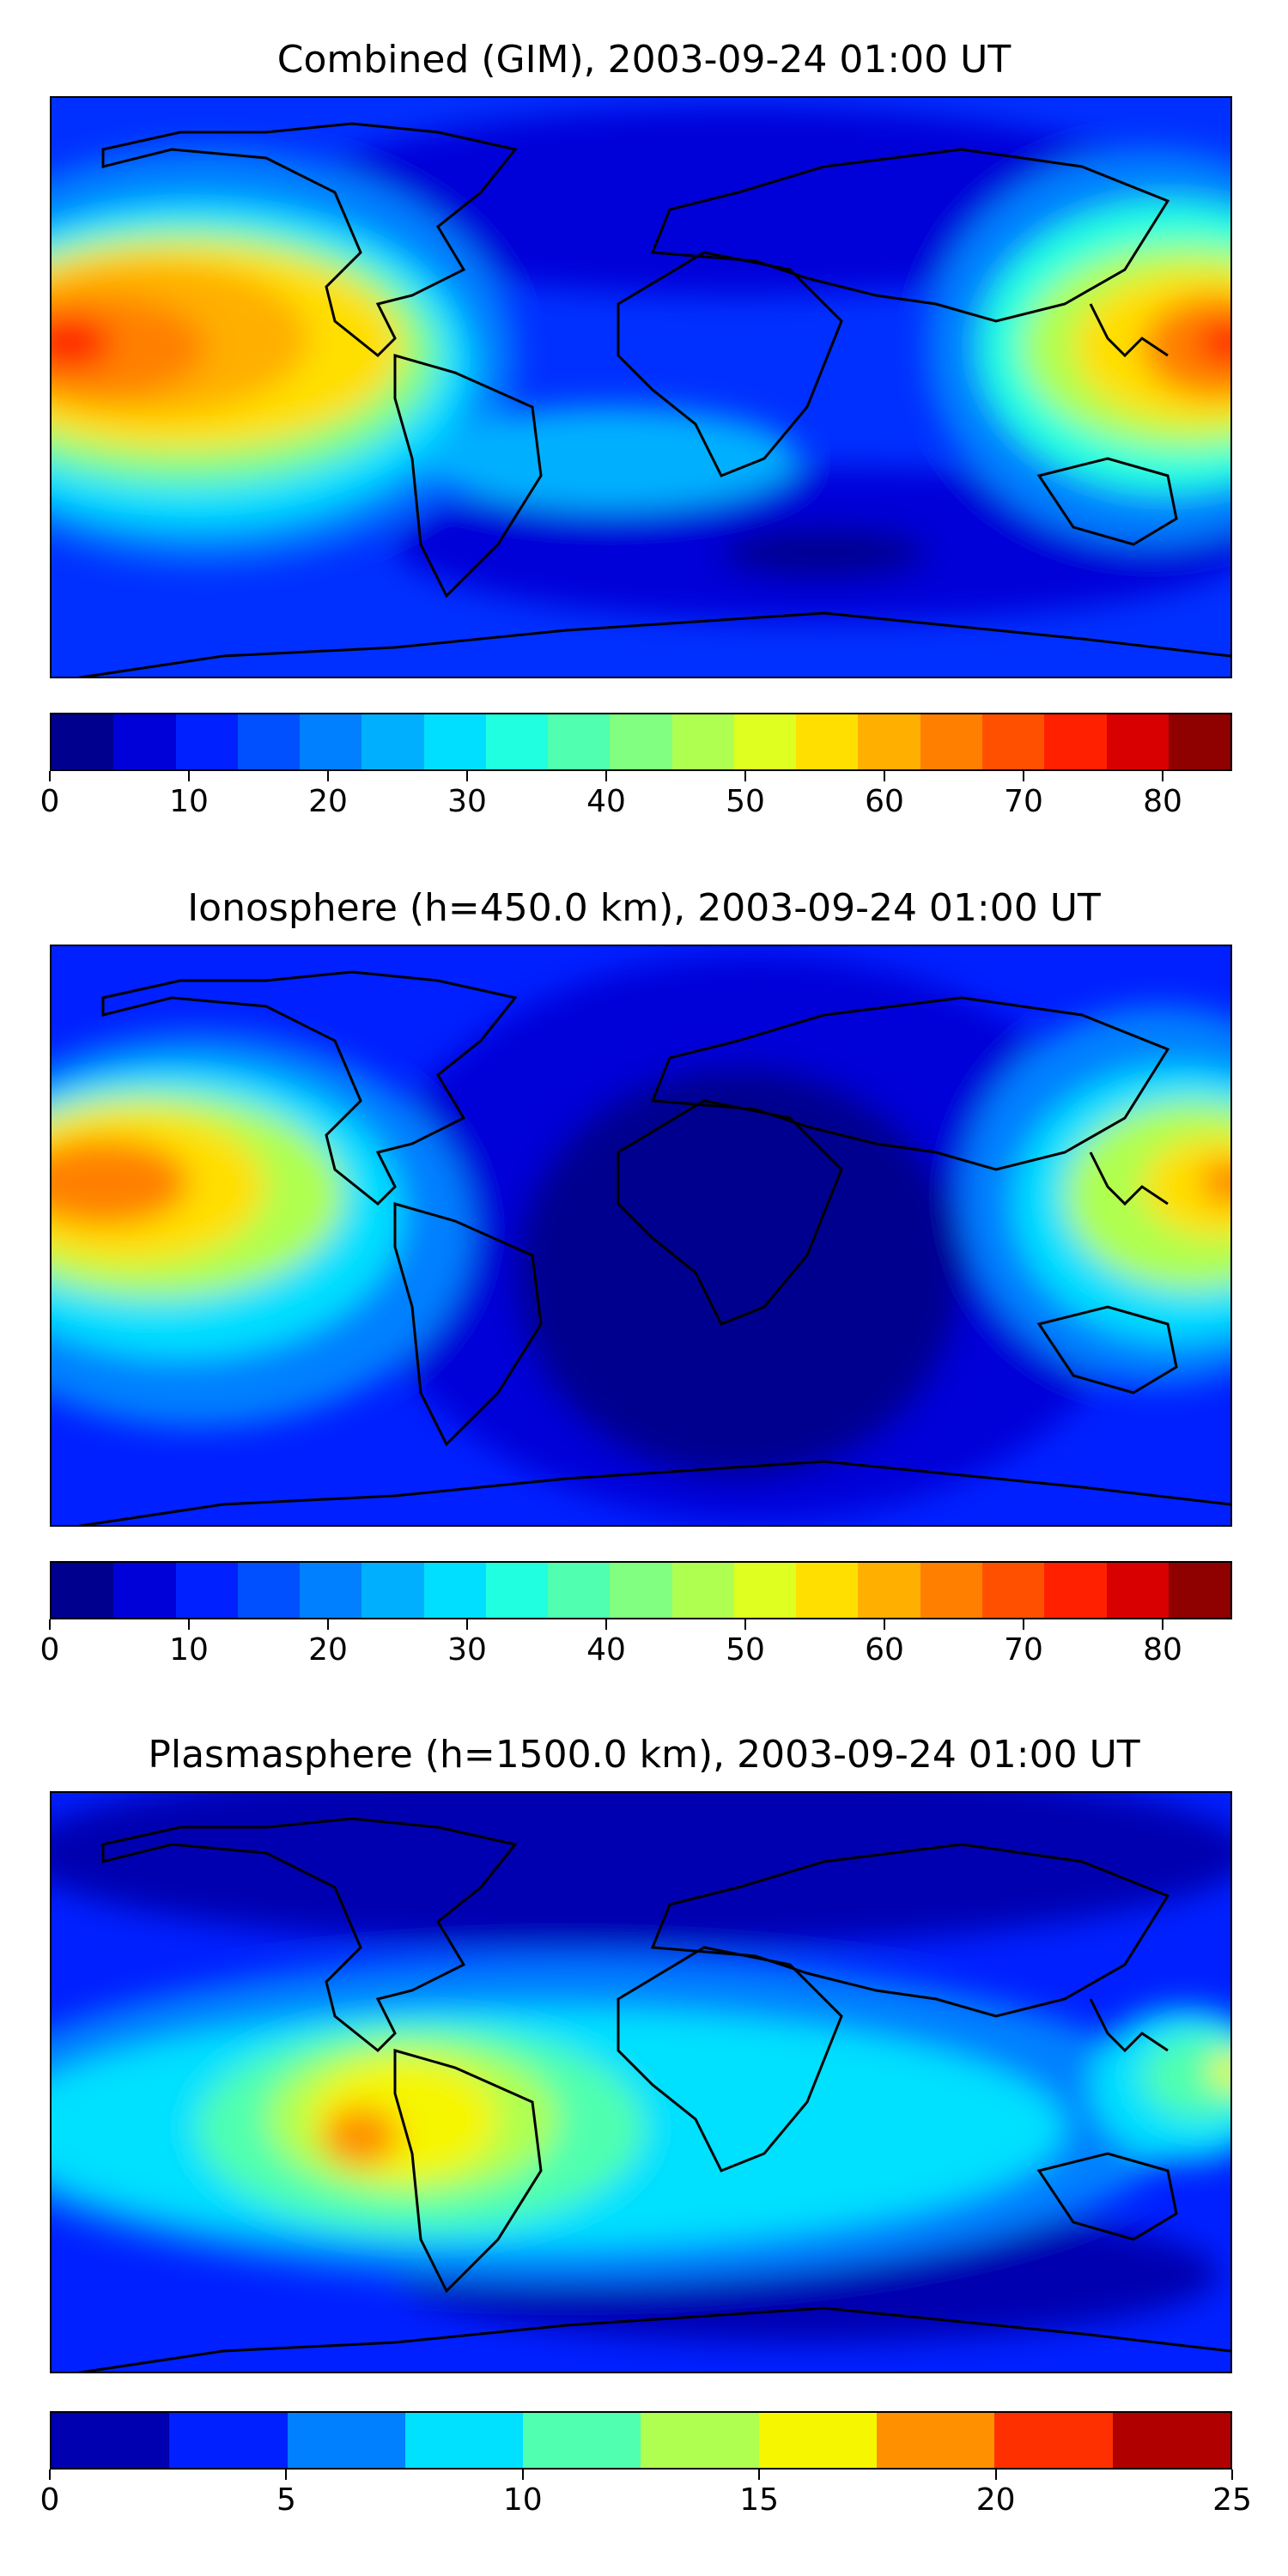  I want to click on colorbar-tick-label: 60, so click(885, 801).